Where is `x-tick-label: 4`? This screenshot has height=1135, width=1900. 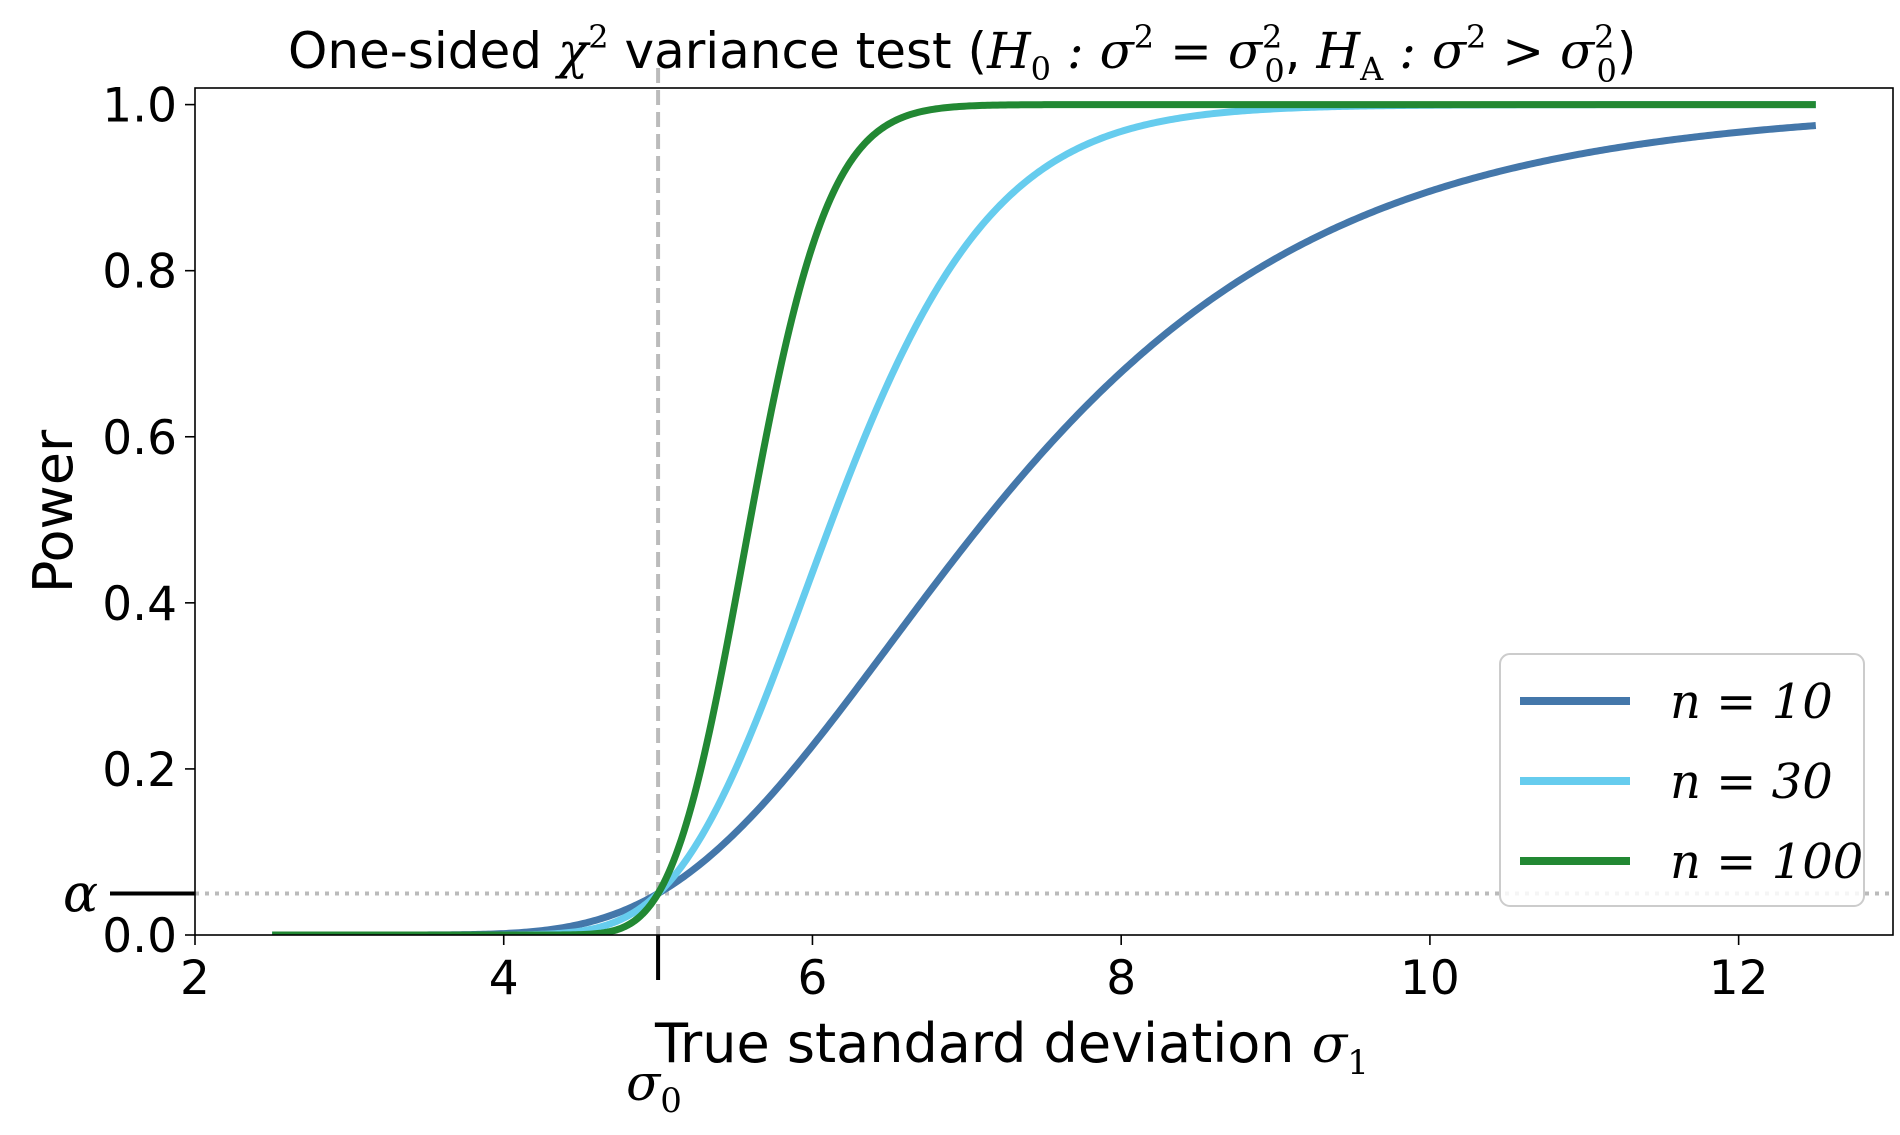 x-tick-label: 4 is located at coordinates (504, 978).